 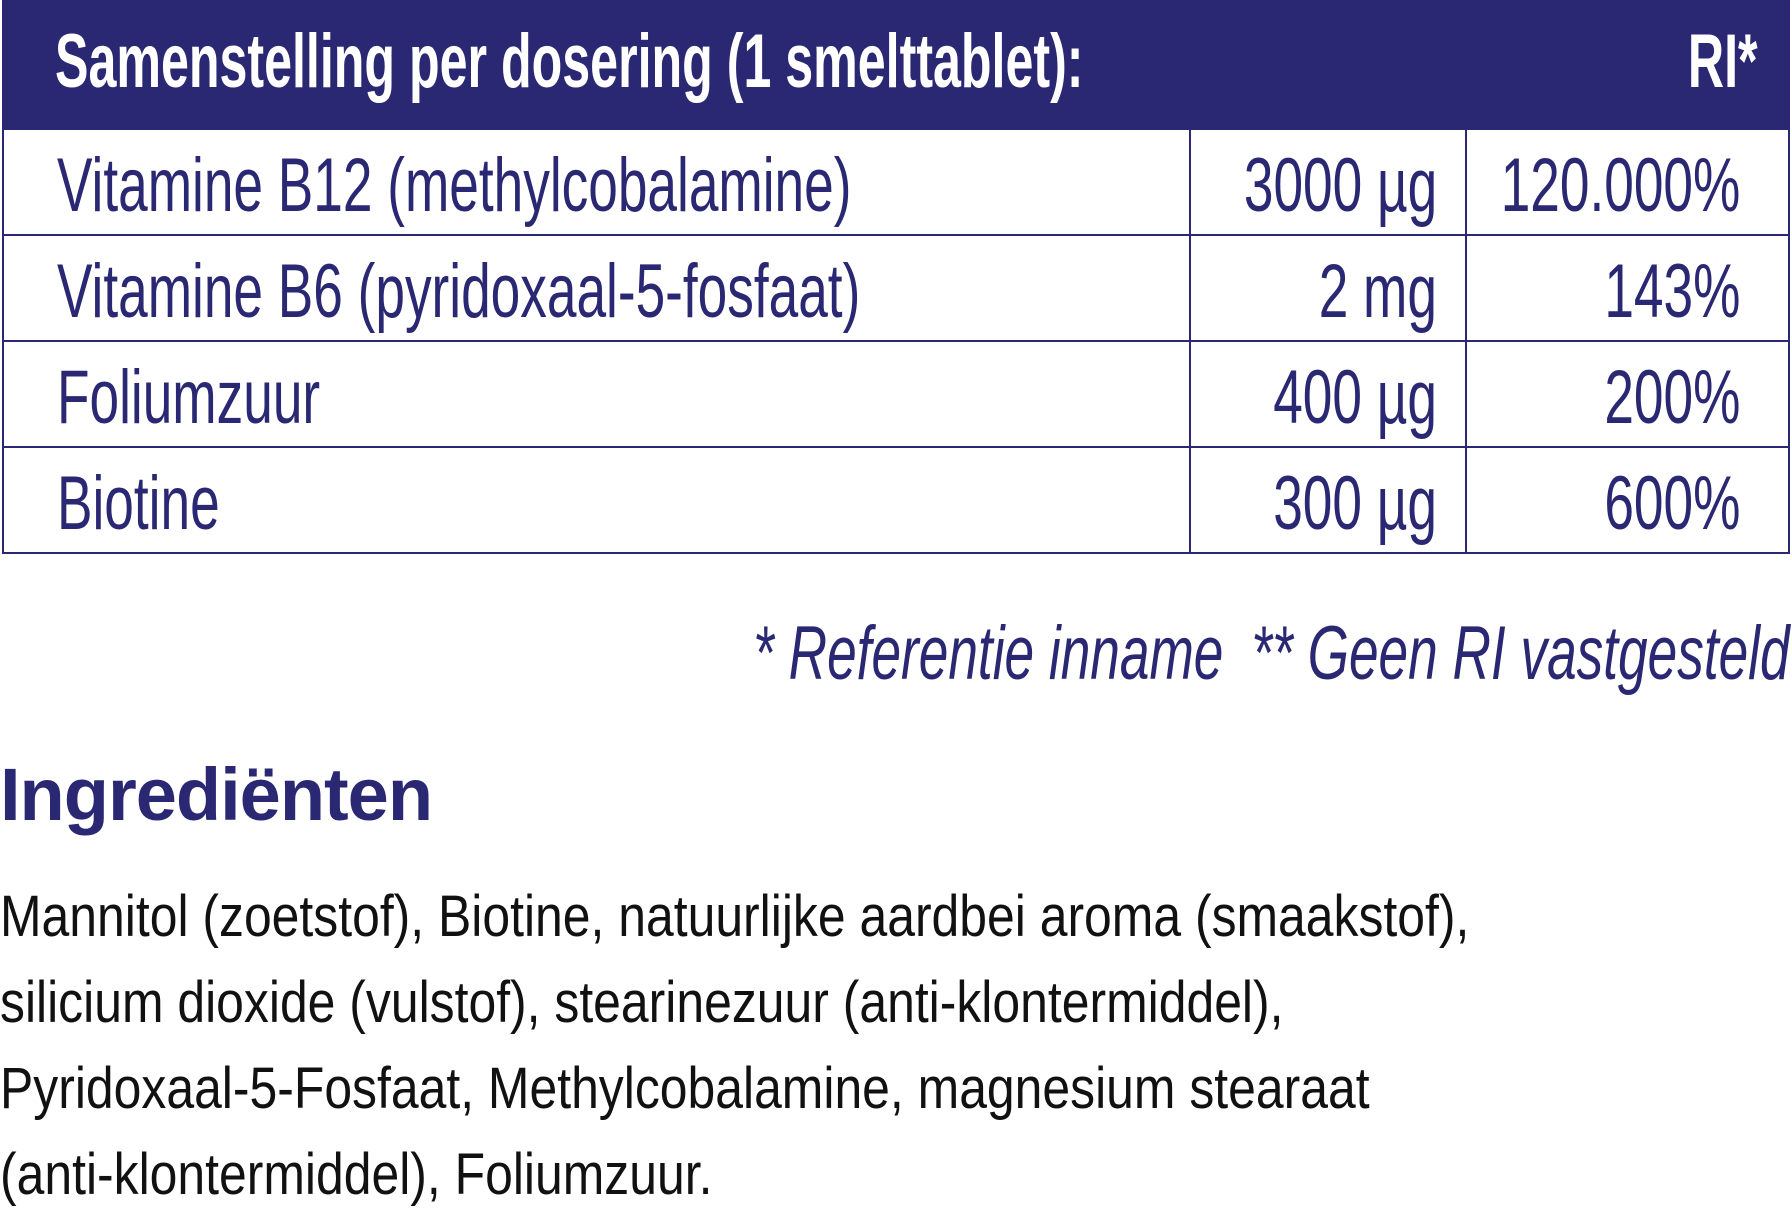 What do you see at coordinates (988, 653) in the screenshot?
I see `footnote-ri: * Referentie inname` at bounding box center [988, 653].